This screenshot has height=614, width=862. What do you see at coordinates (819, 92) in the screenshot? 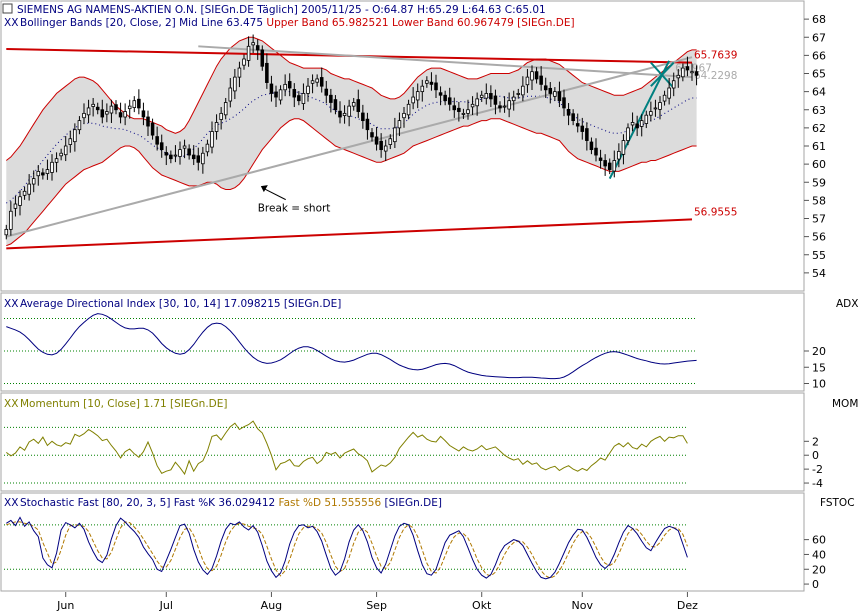
I see `price-y-tick-label: 64` at bounding box center [819, 92].